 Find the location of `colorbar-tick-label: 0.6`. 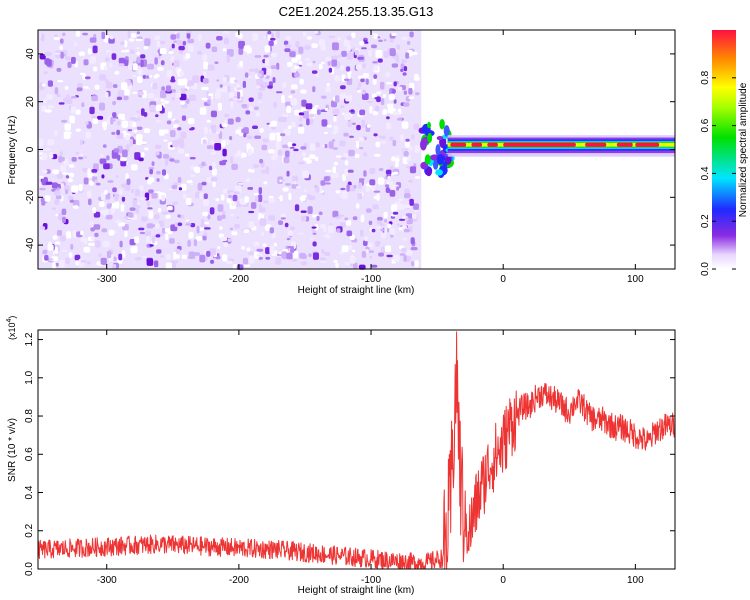

colorbar-tick-label: 0.6 is located at coordinates (705, 125).